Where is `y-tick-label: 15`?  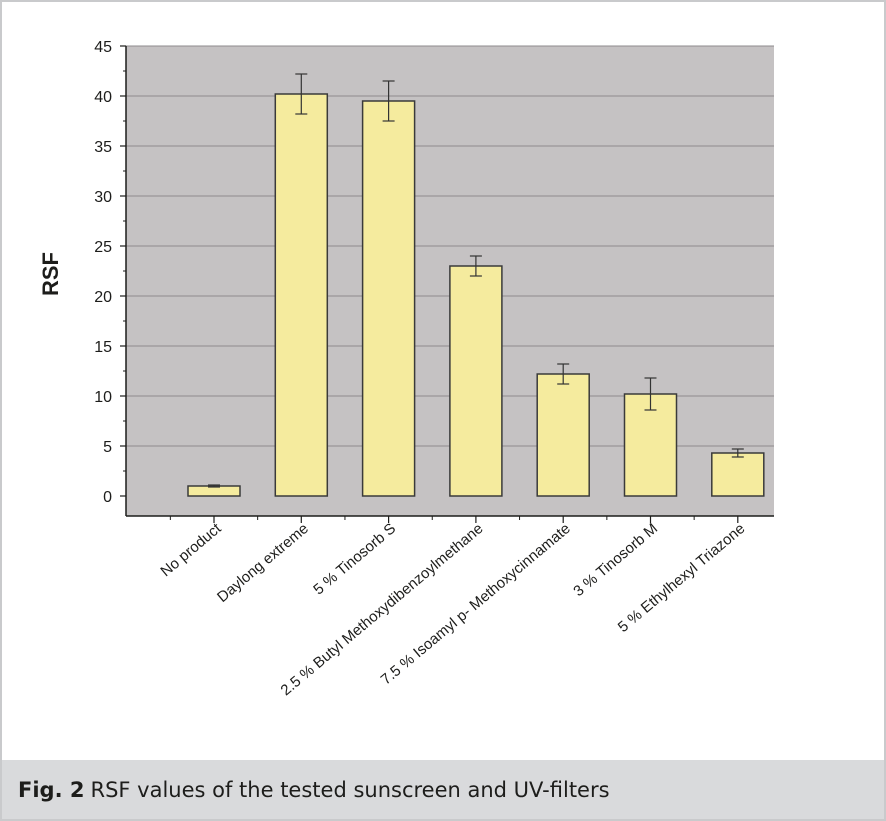 y-tick-label: 15 is located at coordinates (103, 347).